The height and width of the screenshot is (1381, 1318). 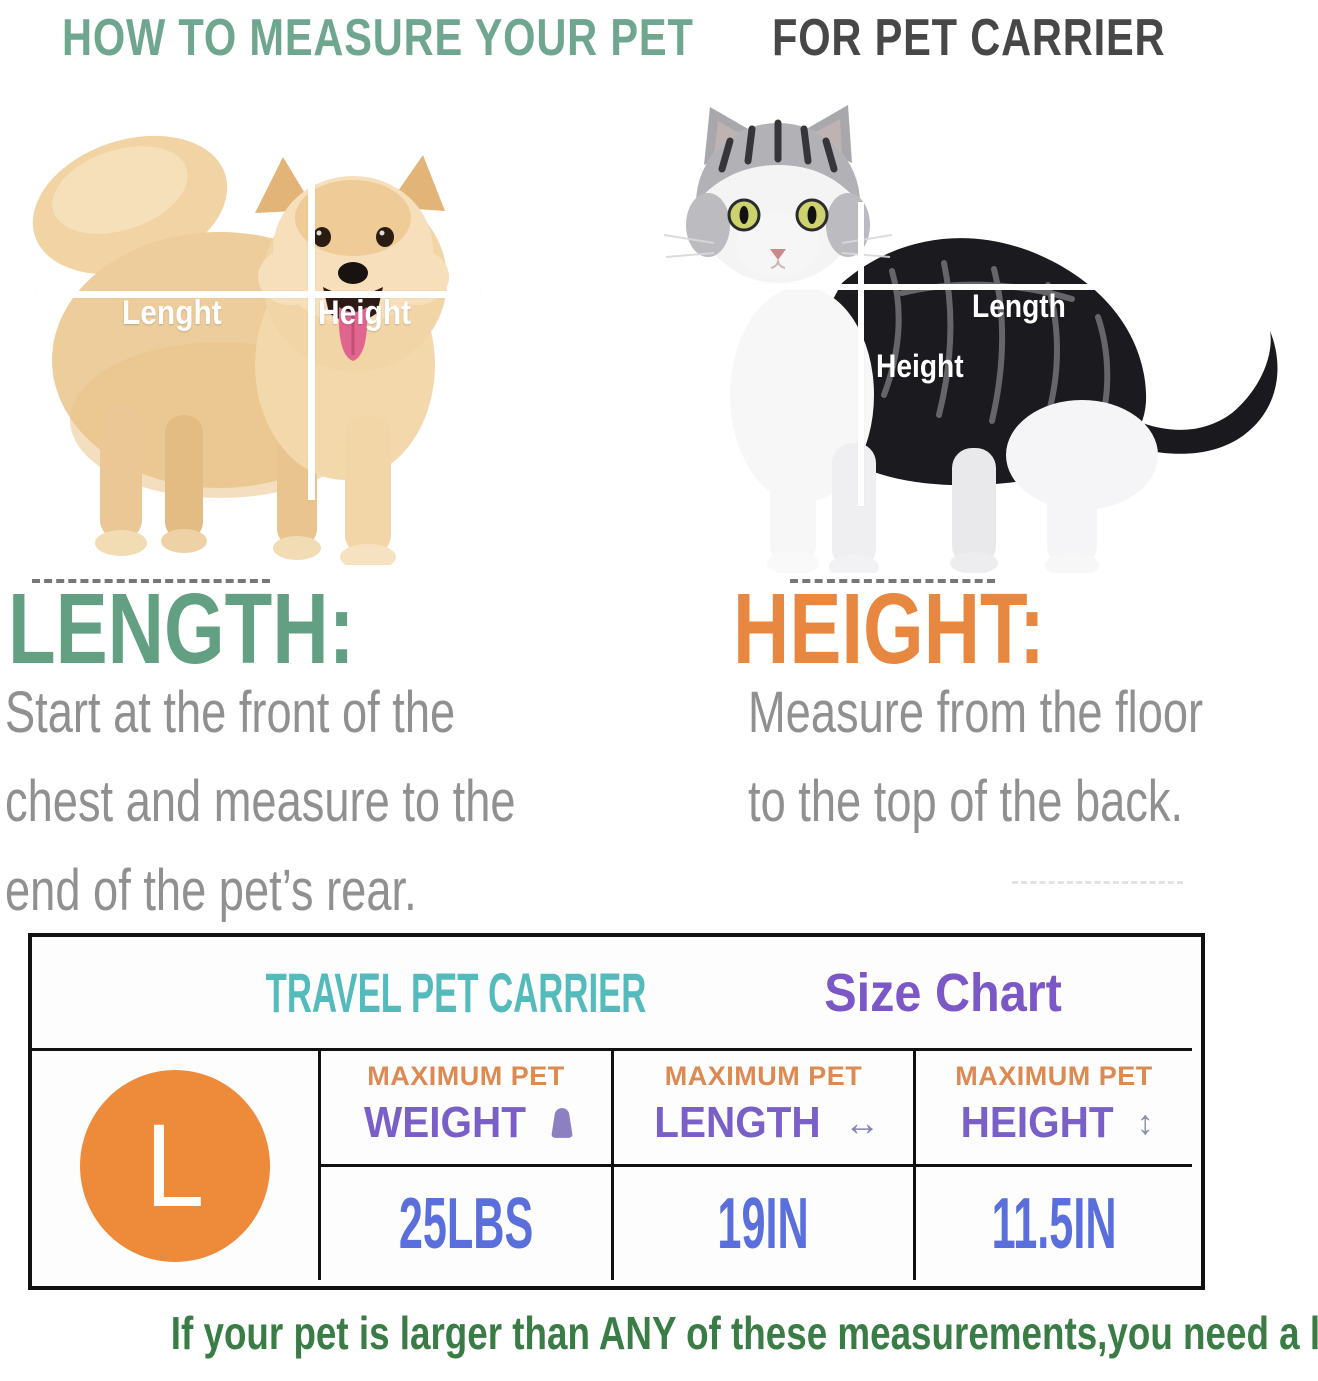 I want to click on weight-value-cell: 25LBS, so click(x=467, y=1223).